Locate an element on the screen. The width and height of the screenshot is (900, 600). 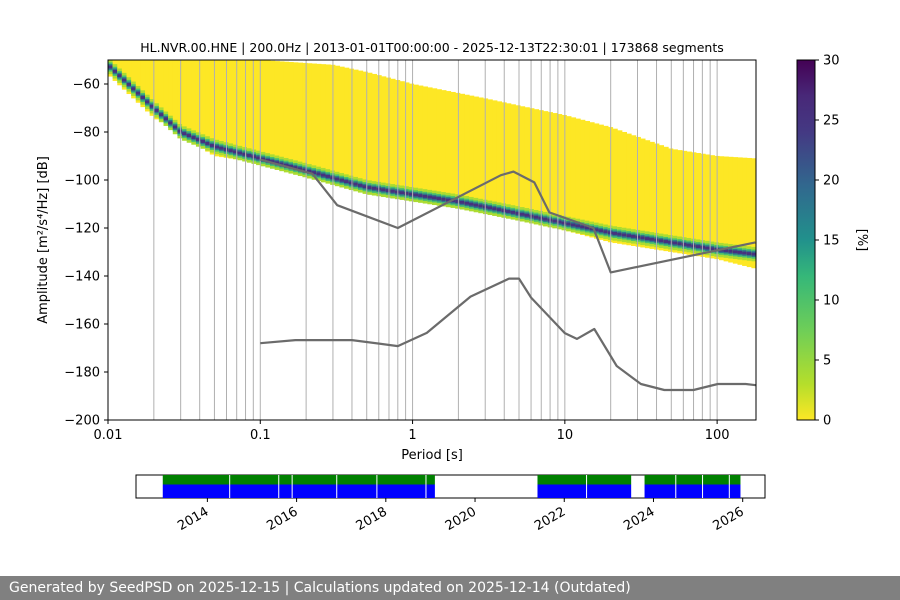
x-tick-label: 100 is located at coordinates (717, 435).